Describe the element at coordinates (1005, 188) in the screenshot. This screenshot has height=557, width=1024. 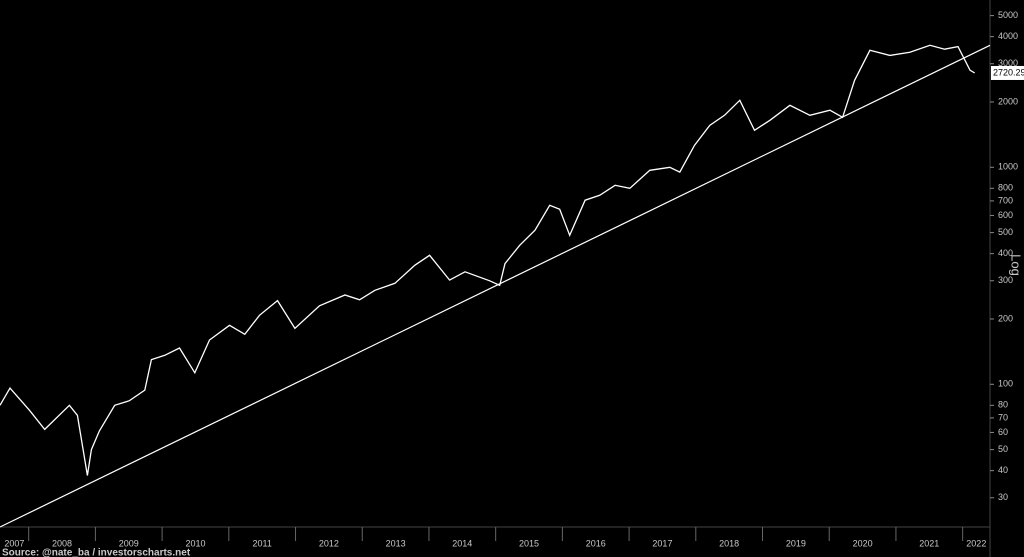
I see `y-tick-label: 800` at that location.